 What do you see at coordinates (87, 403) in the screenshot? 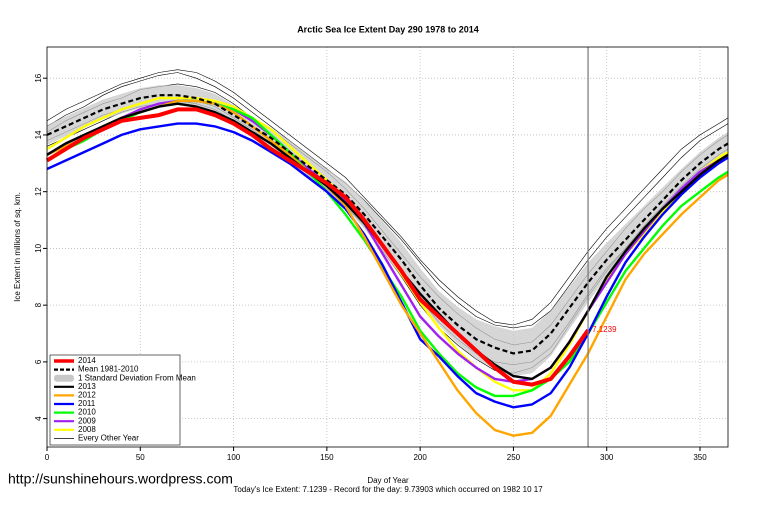
I see `legend-label: 2011` at bounding box center [87, 403].